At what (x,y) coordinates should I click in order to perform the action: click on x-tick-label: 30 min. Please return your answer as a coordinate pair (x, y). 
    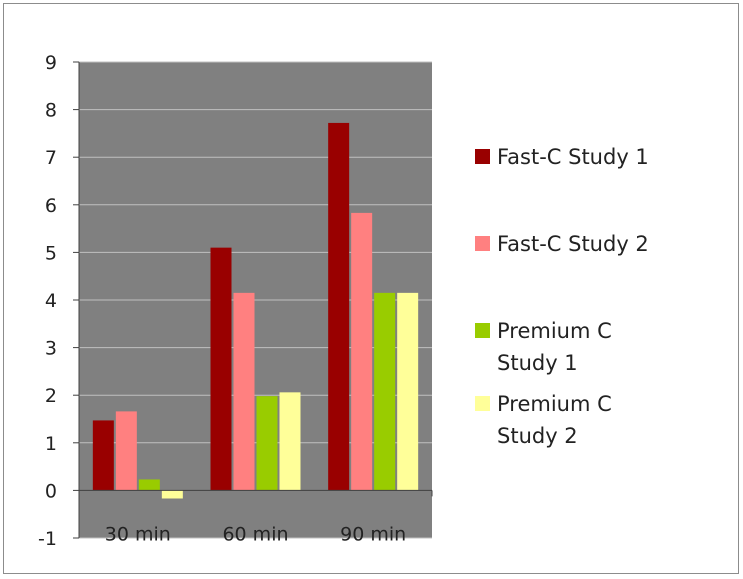
    Looking at the image, I should click on (138, 534).